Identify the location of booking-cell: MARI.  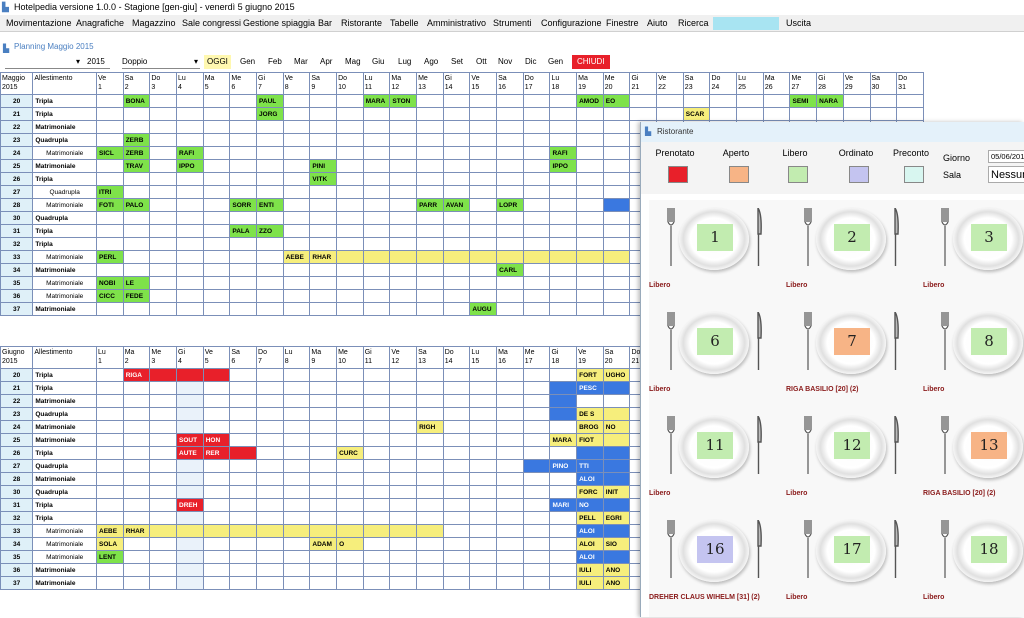
(563, 505).